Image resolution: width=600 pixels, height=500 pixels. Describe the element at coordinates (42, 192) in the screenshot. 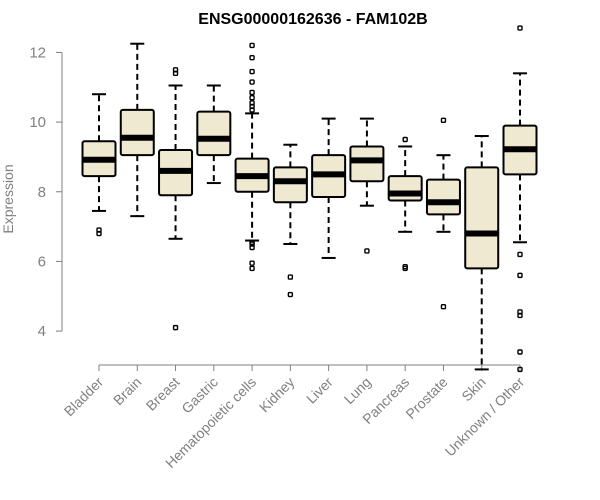

I see `y-tick-label: 8` at that location.